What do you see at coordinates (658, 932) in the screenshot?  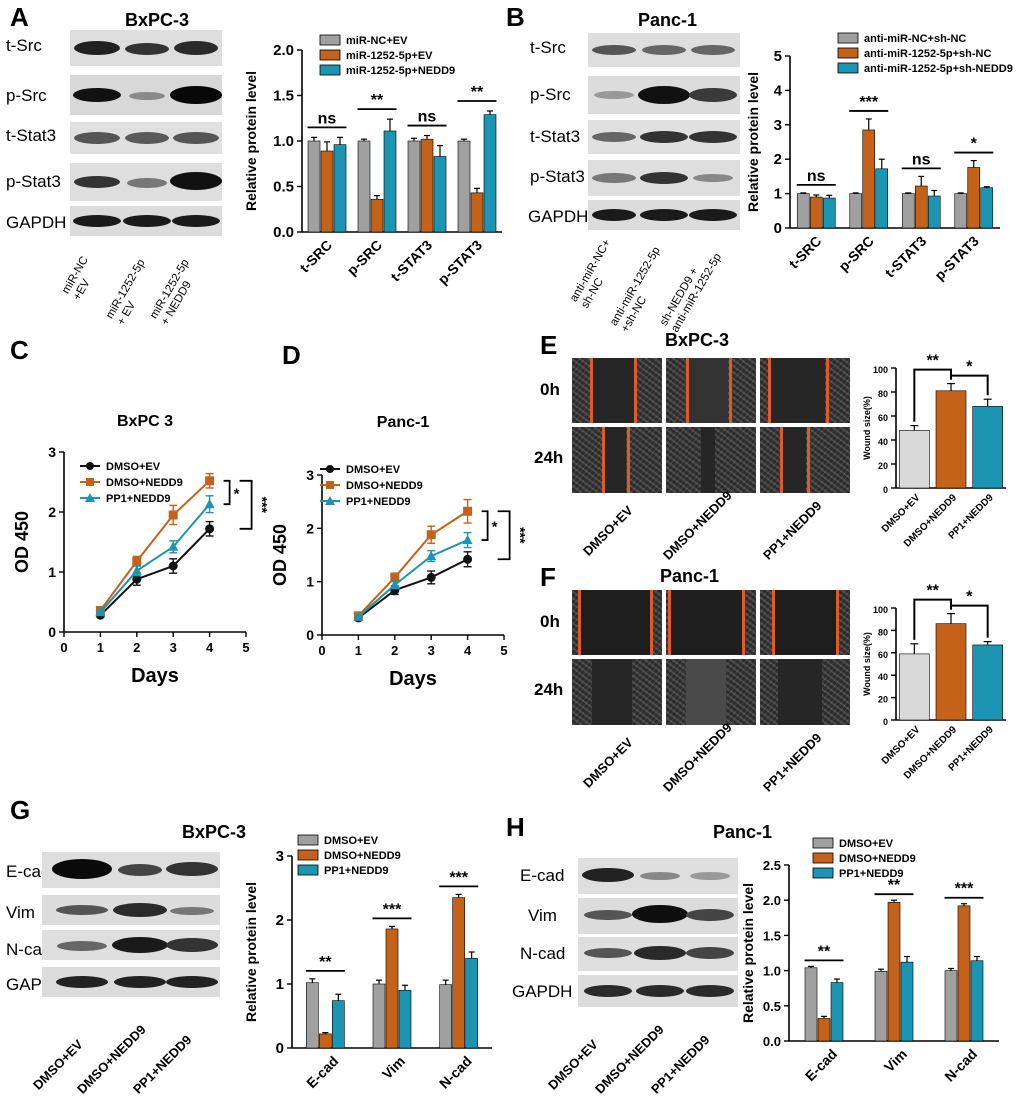 I see `blot-h-strips` at bounding box center [658, 932].